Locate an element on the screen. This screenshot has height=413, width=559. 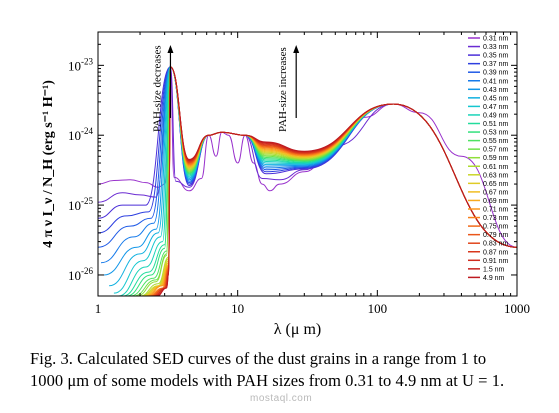
x-tick-label: 1 is located at coordinates (98, 308).